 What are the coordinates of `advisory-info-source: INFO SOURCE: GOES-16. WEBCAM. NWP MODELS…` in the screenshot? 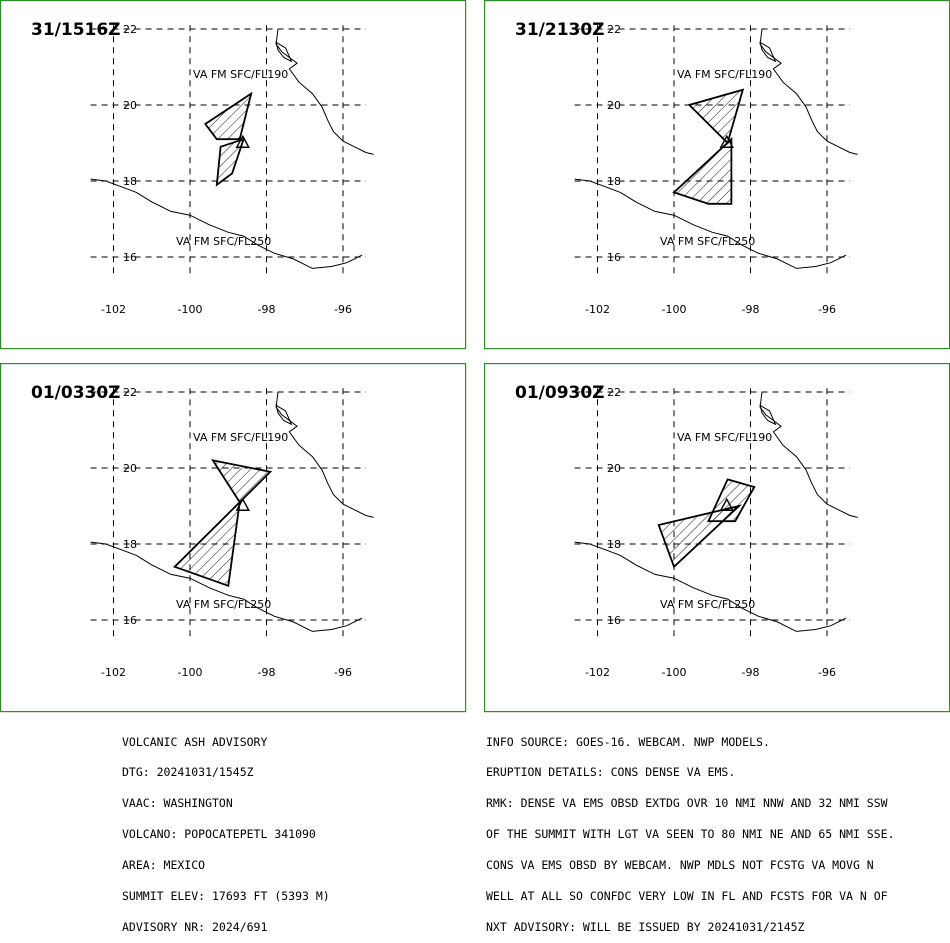 It's located at (628, 741).